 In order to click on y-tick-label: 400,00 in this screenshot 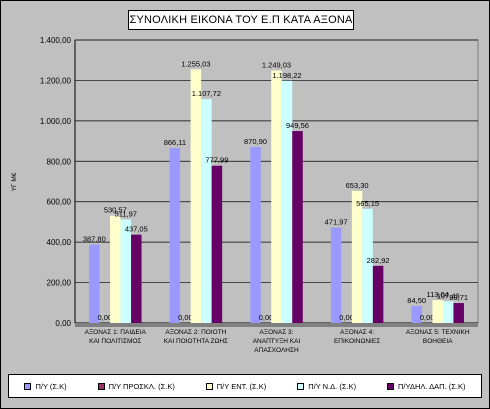, I will do `click(59, 242)`.